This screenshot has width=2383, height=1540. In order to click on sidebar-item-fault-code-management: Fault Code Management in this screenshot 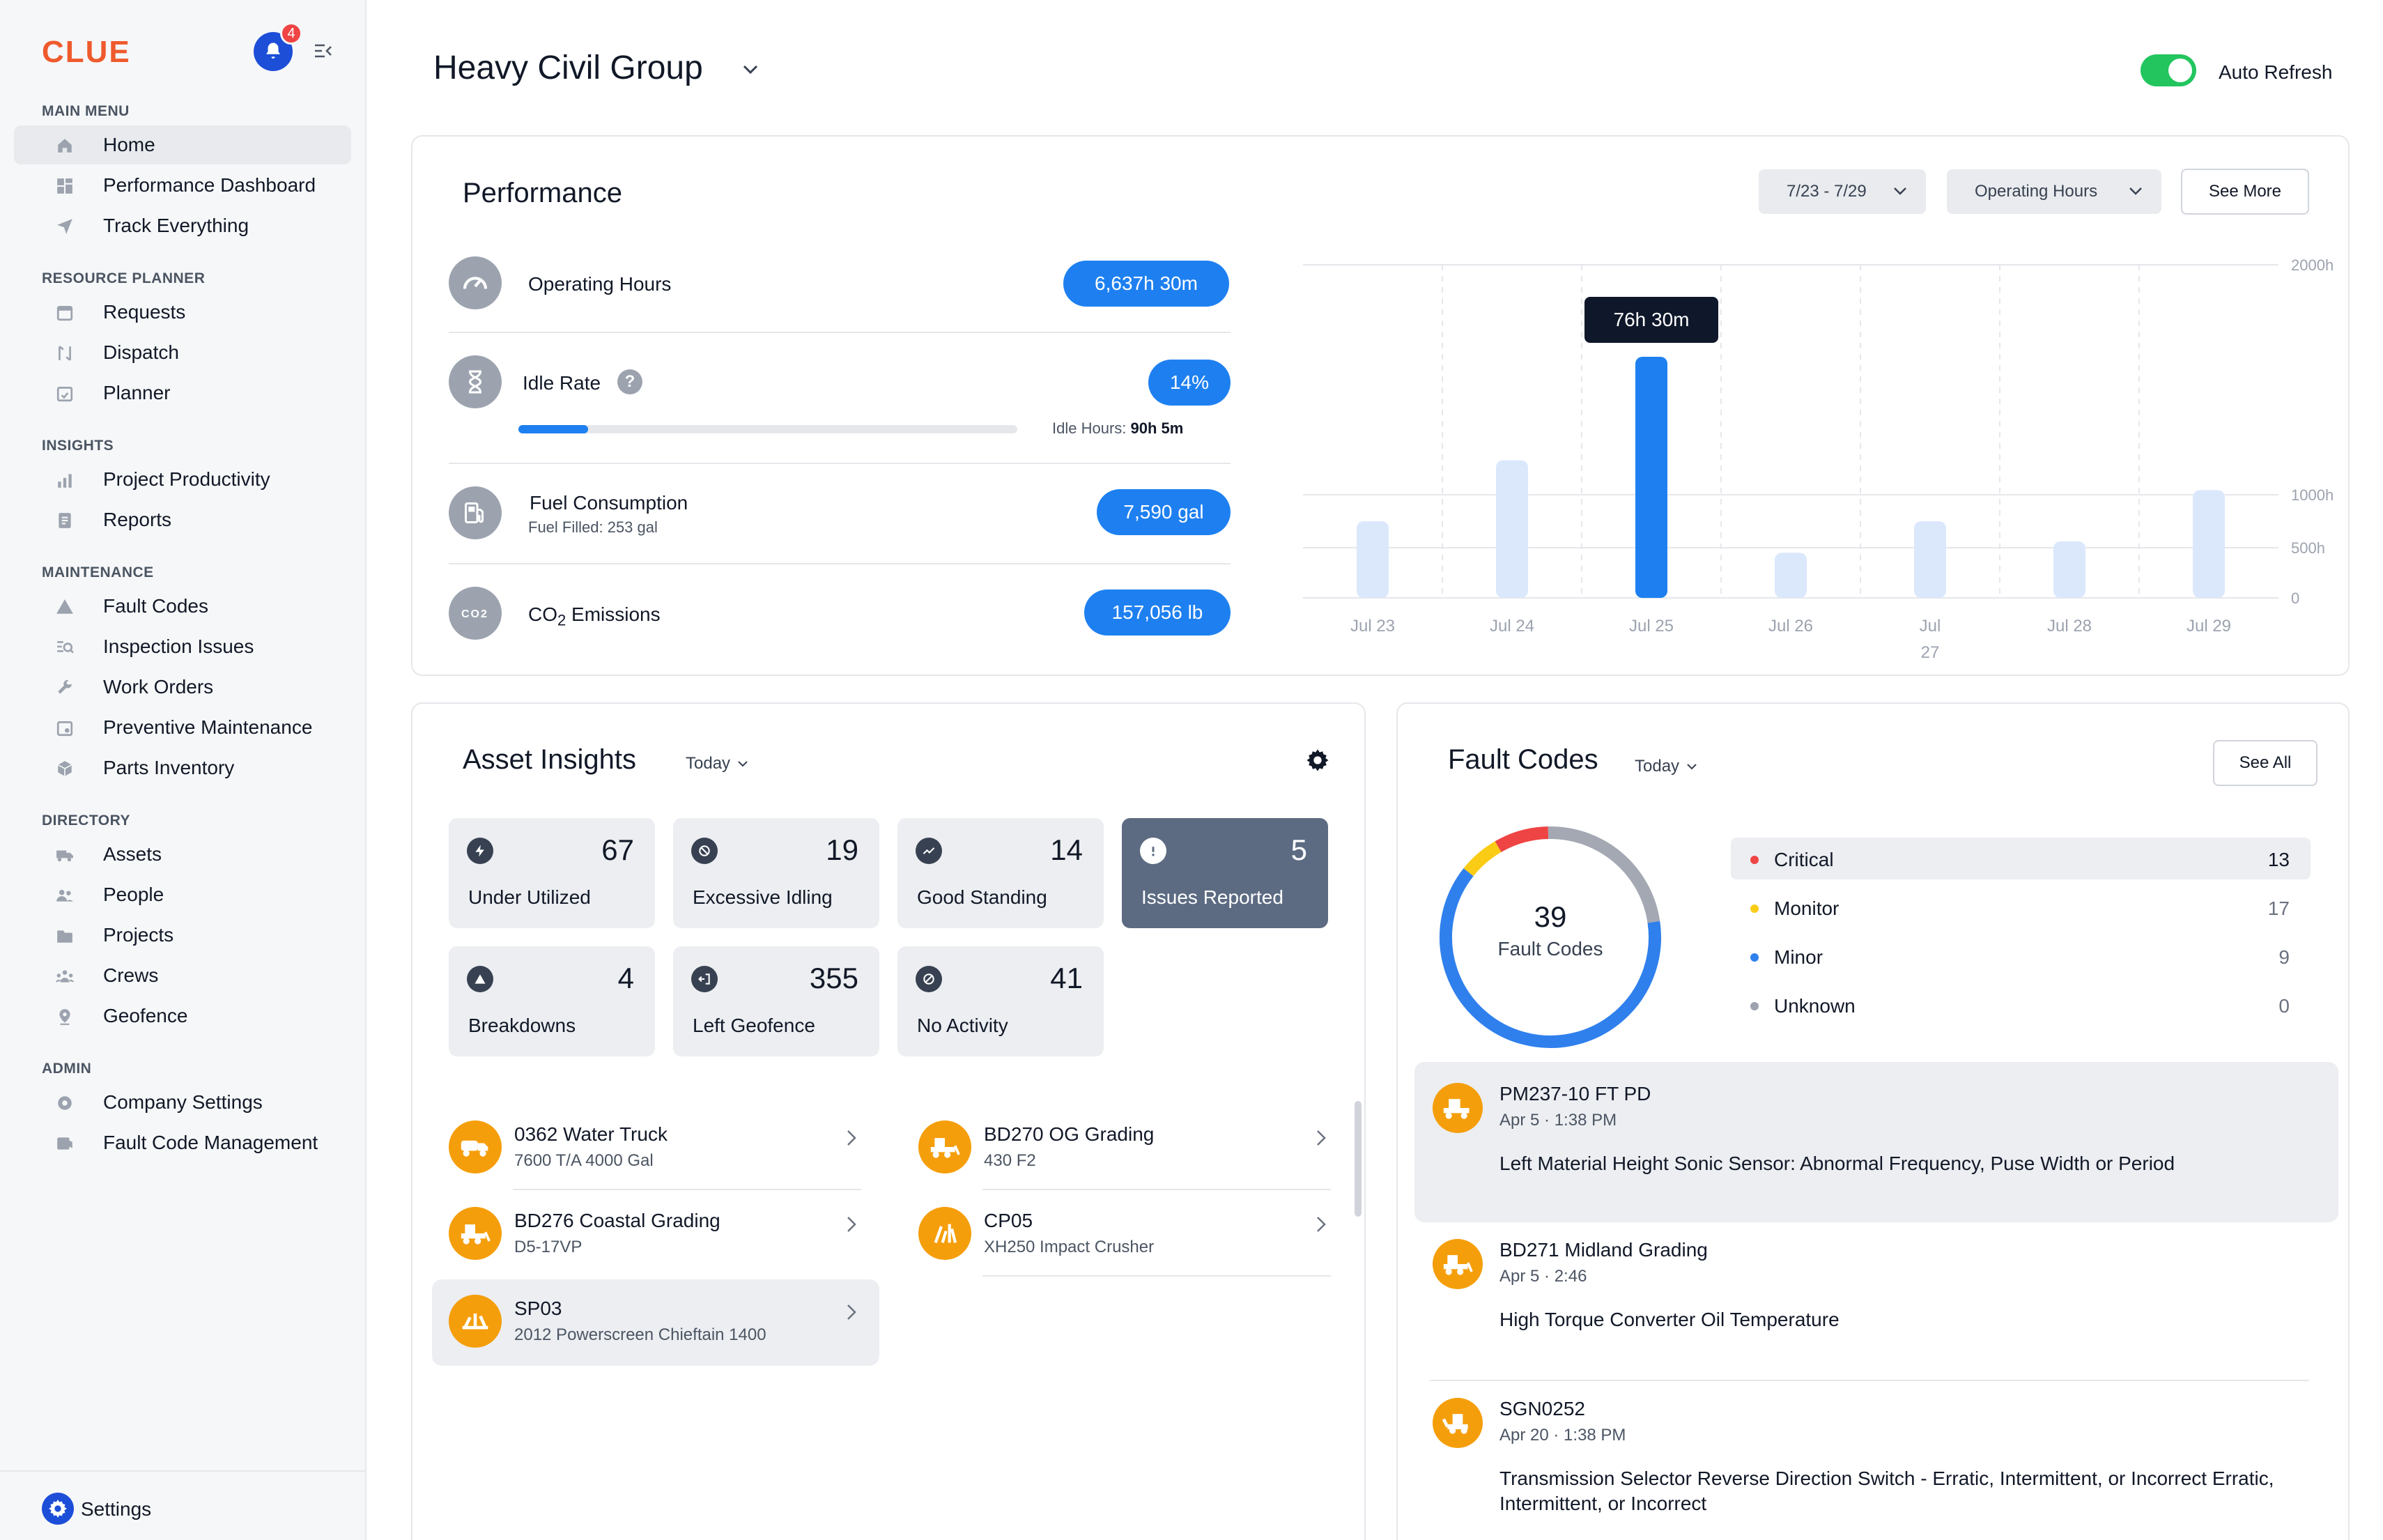, I will do `click(182, 1142)`.